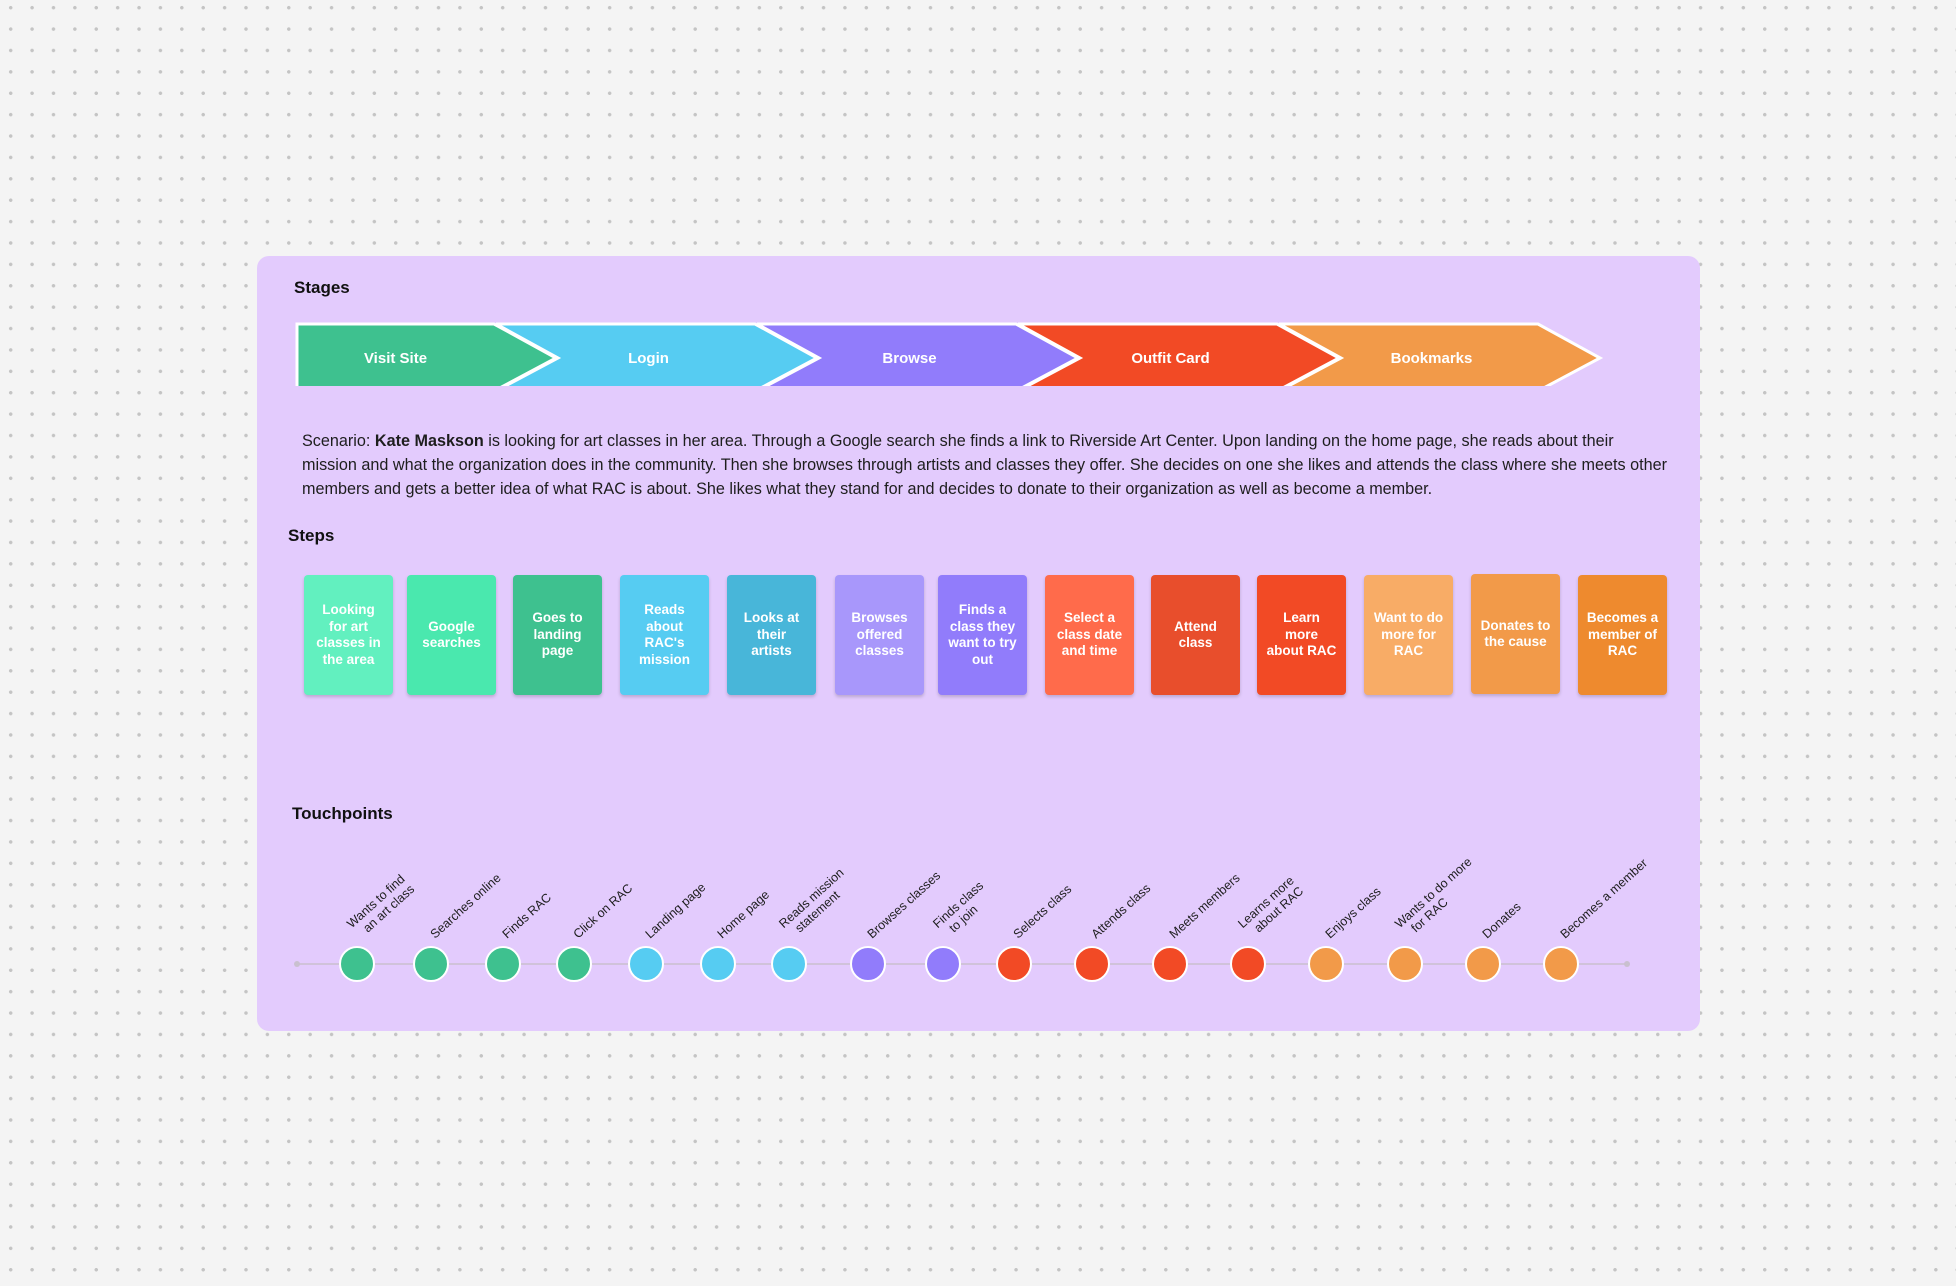 This screenshot has height=1286, width=1956. I want to click on step-label: Finds a class they want to try out, so click(982, 634).